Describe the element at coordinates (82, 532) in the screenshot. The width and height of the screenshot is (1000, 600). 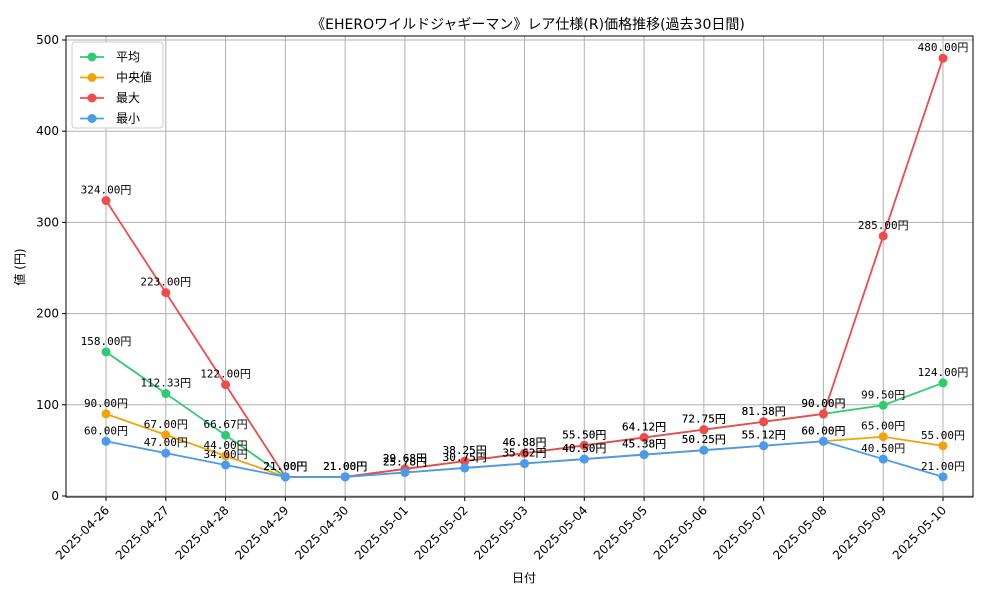
I see `x-tick-label: 2025-04-26` at that location.